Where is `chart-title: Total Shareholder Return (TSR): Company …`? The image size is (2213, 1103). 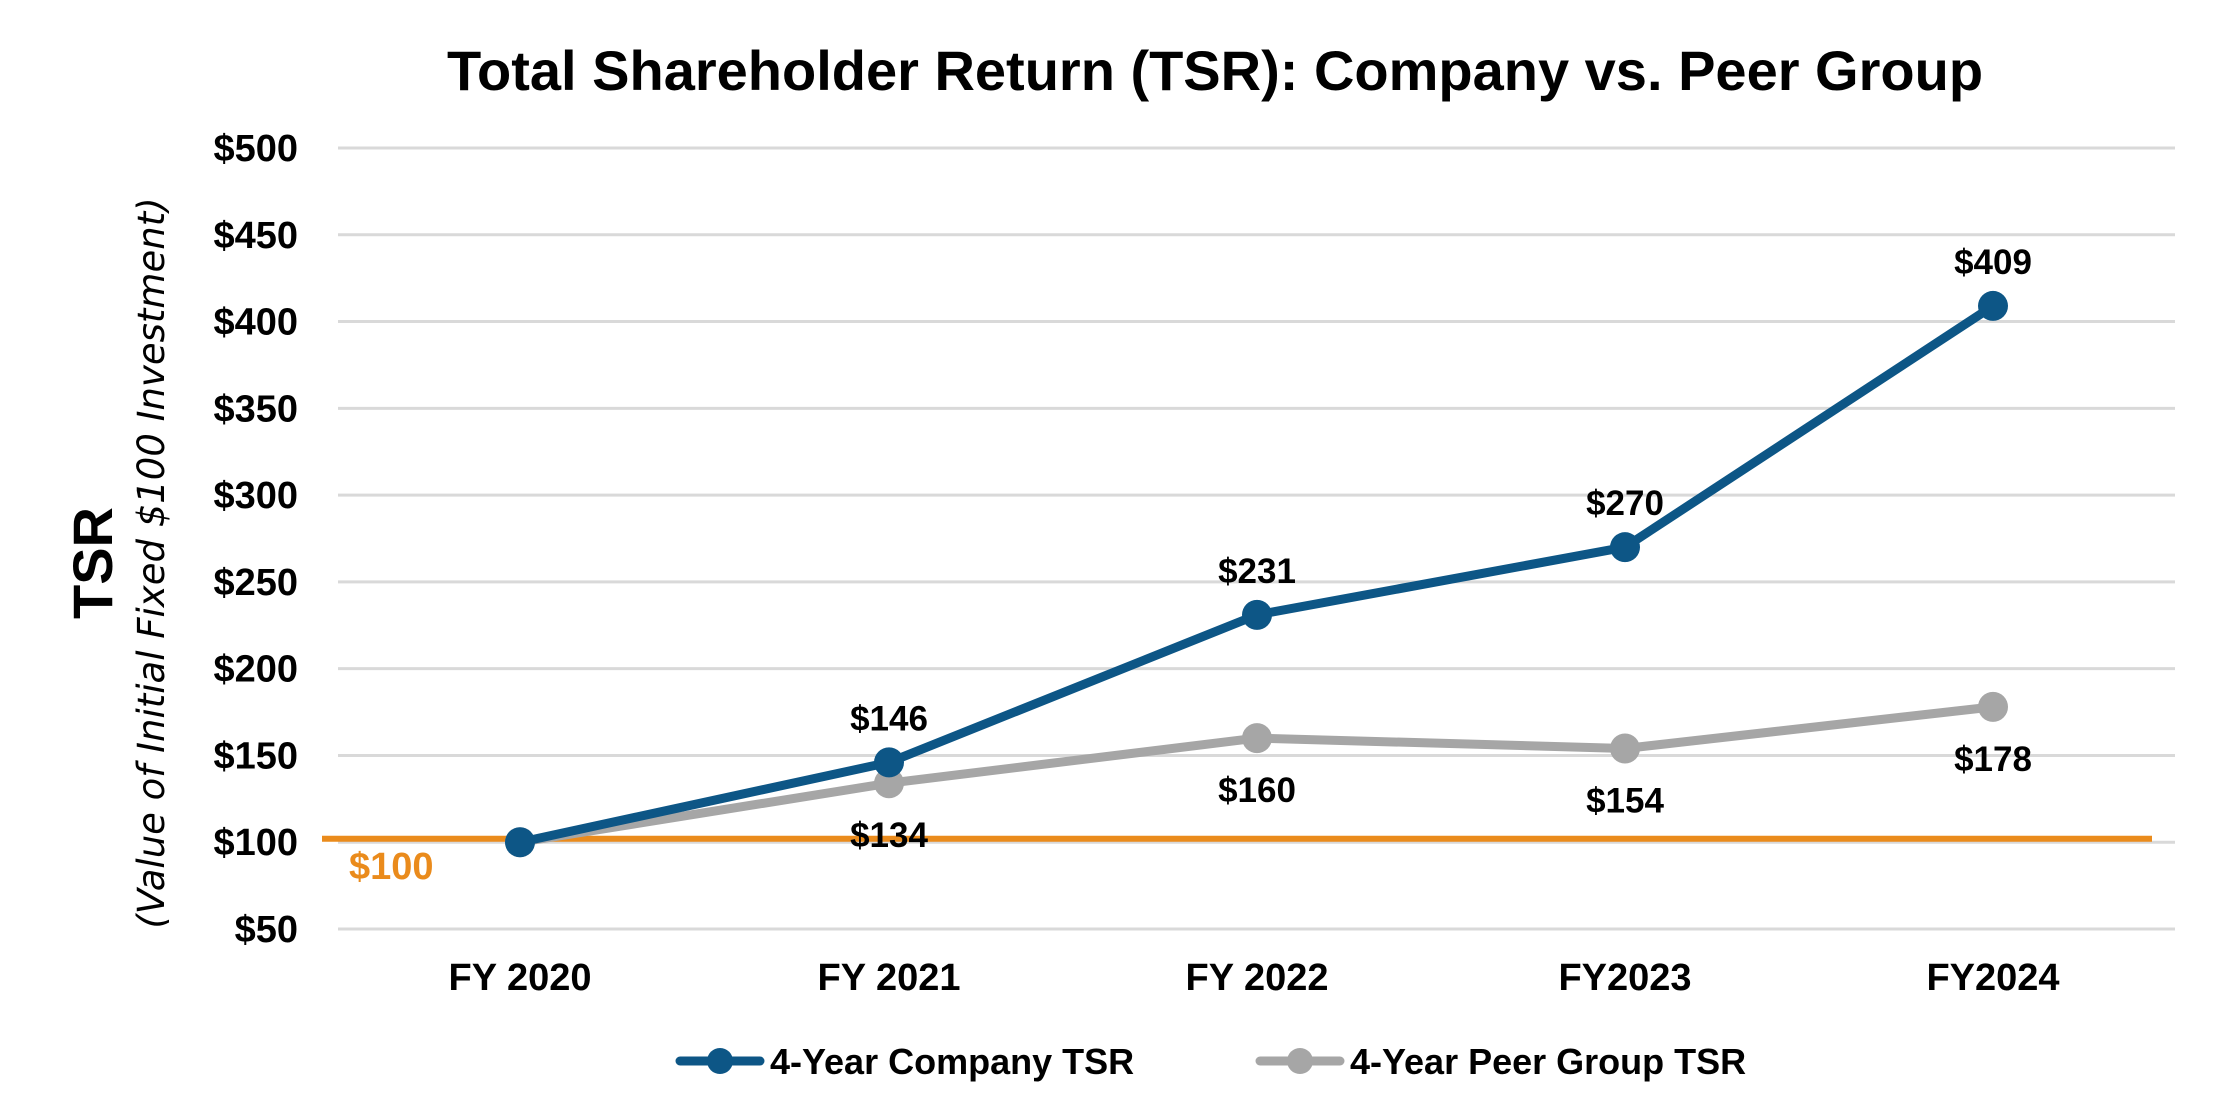
chart-title: Total Shareholder Return (TSR): Company … is located at coordinates (1215, 70).